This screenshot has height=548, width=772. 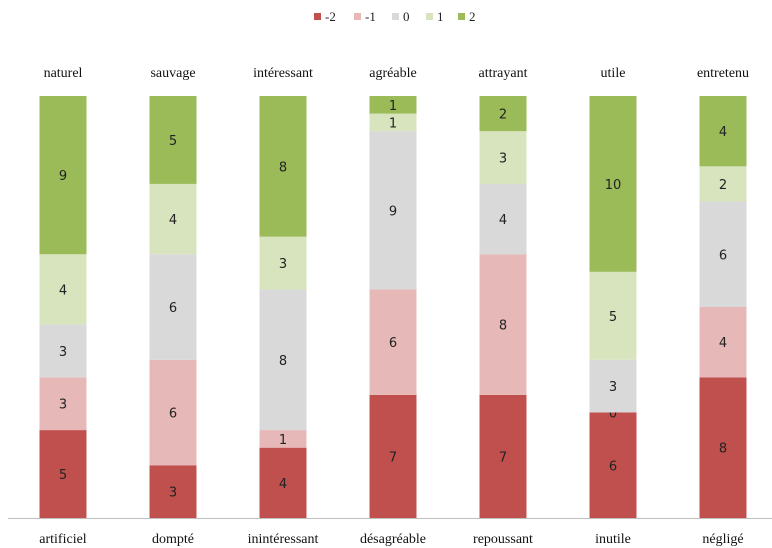 What do you see at coordinates (406, 16) in the screenshot?
I see `legend-label-2: 0` at bounding box center [406, 16].